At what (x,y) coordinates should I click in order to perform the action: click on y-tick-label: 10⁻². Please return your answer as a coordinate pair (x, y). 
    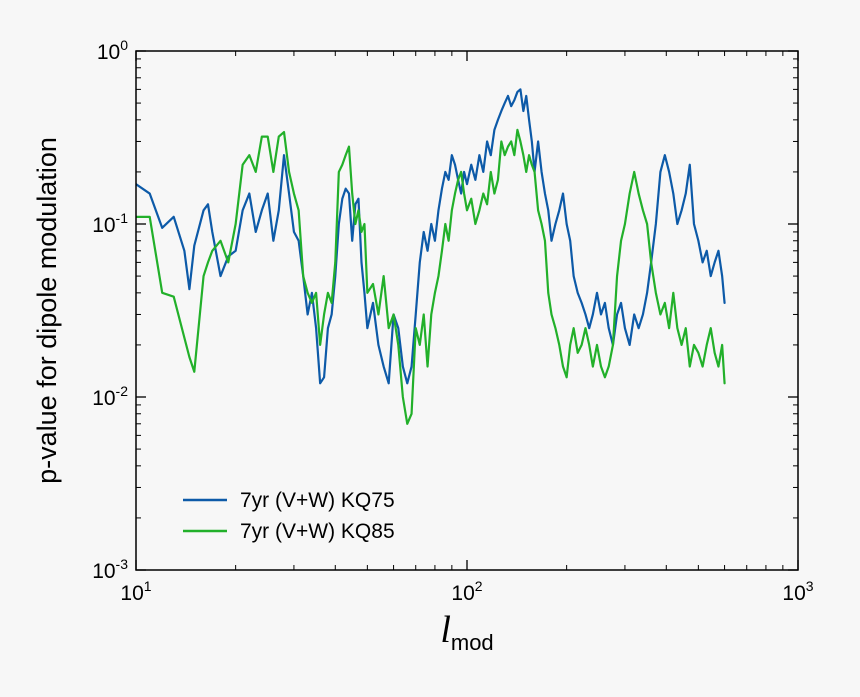
    Looking at the image, I should click on (110, 396).